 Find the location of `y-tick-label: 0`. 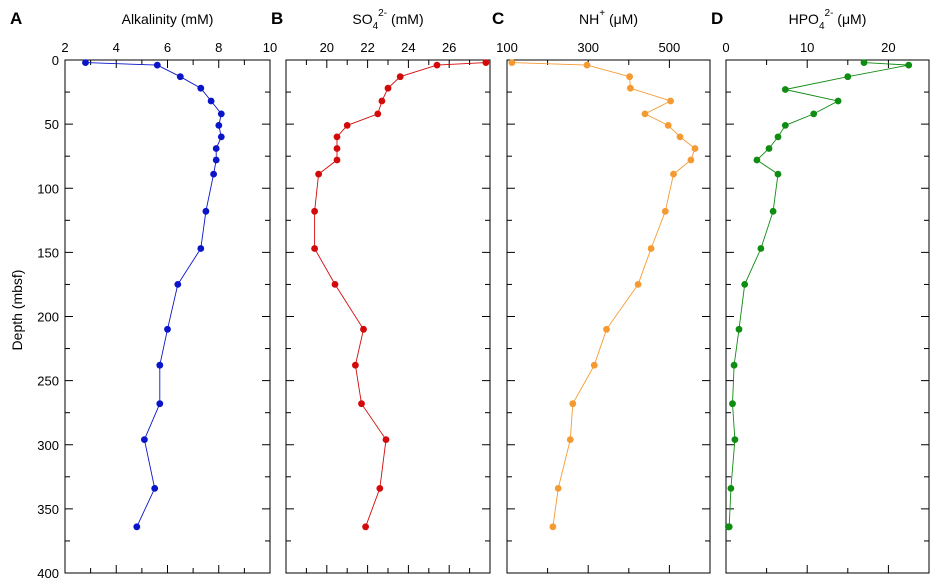

y-tick-label: 0 is located at coordinates (55, 60).